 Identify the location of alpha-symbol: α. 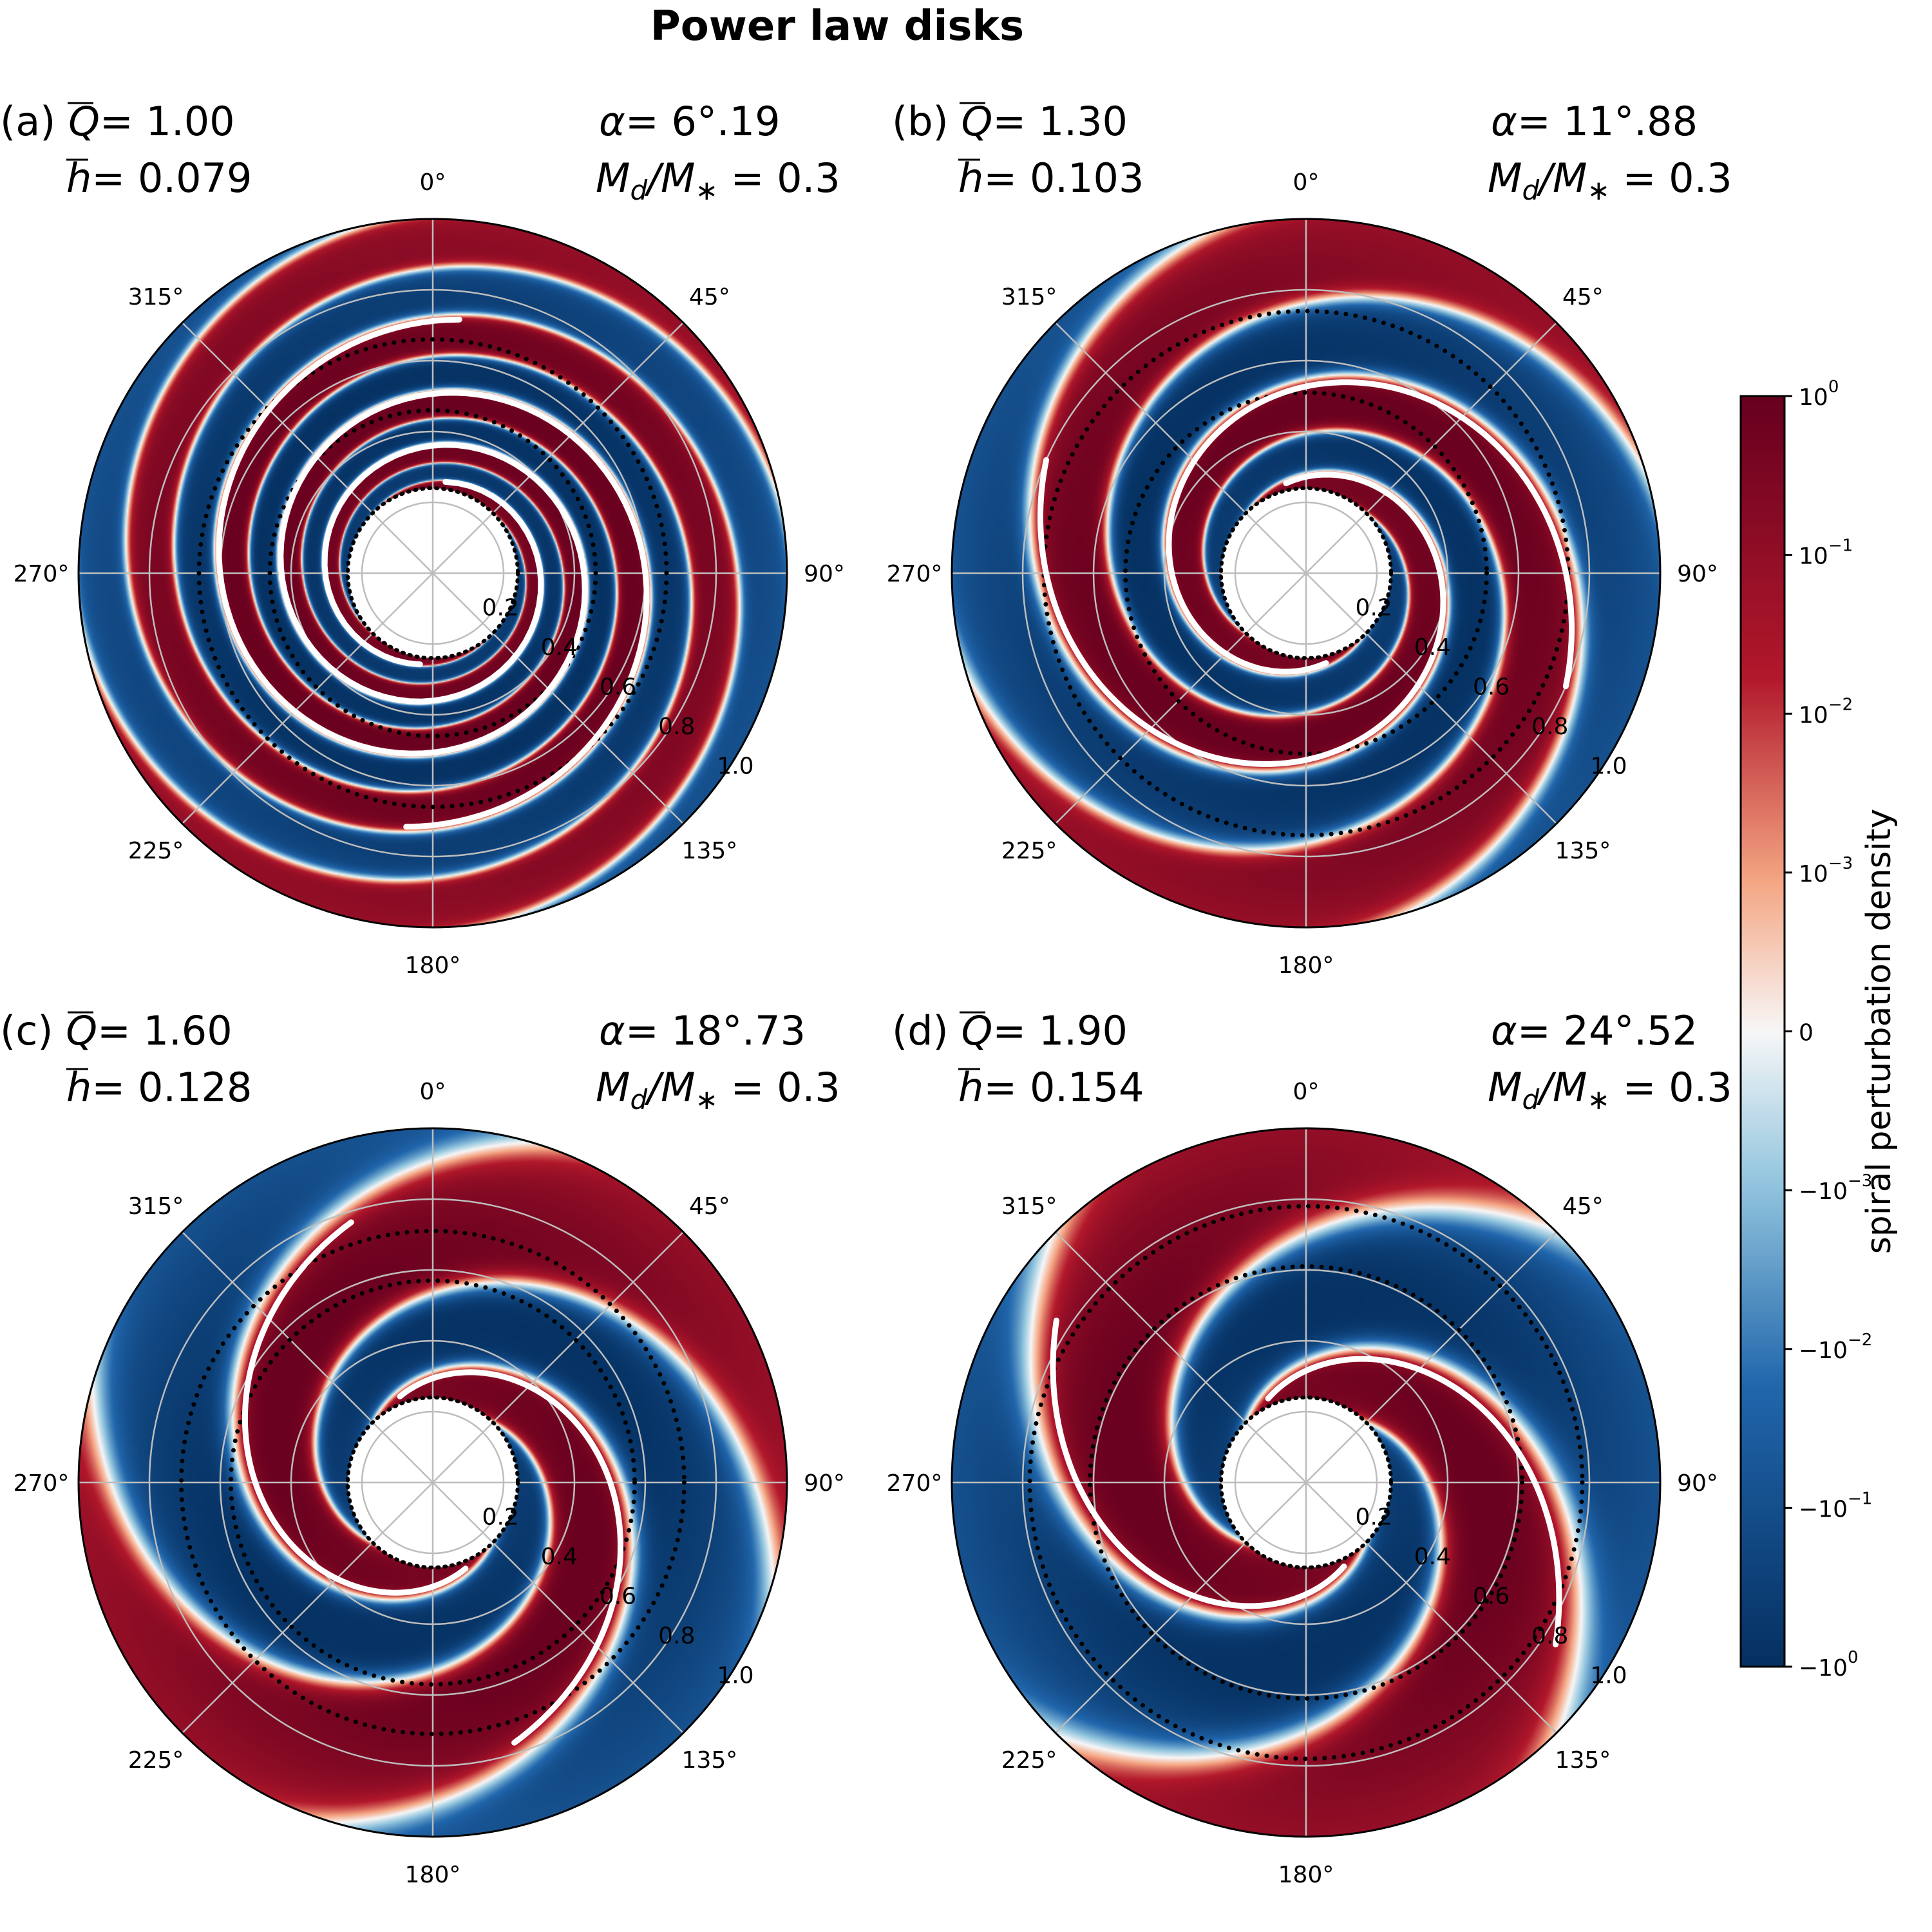
(1504, 1030).